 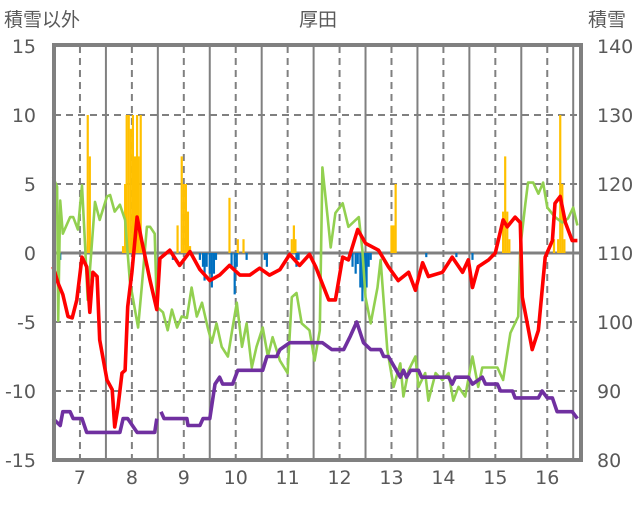 I want to click on y-left-tick-label: -15, so click(x=20, y=461).